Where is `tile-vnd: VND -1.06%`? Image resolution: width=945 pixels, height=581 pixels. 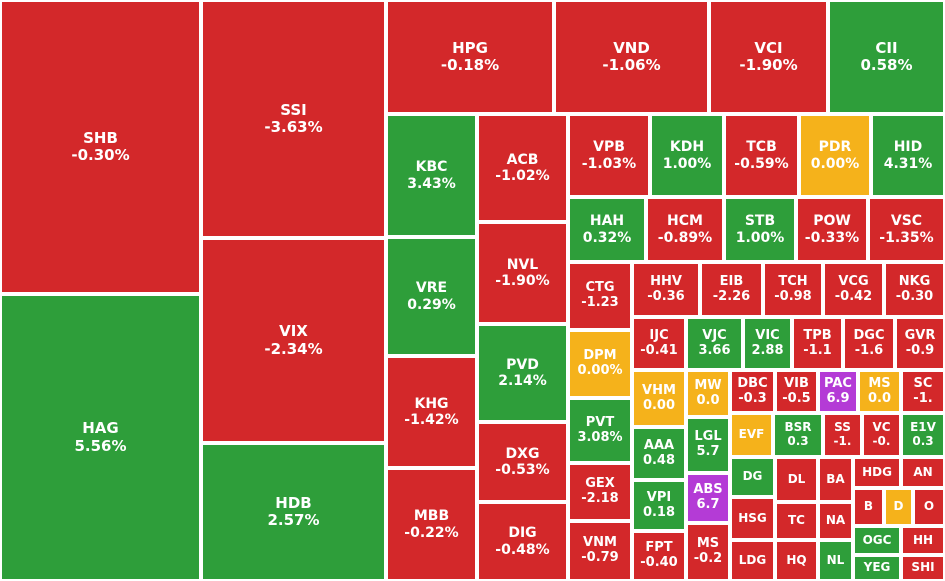
tile-vnd: VND -1.06% is located at coordinates (631, 57).